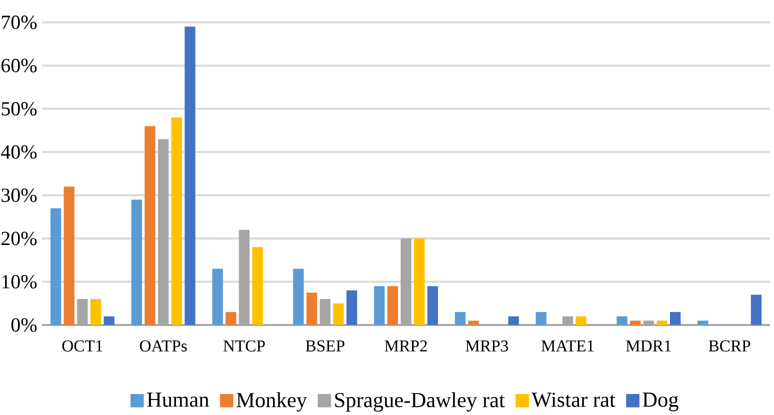  What do you see at coordinates (271, 402) in the screenshot?
I see `legend-label: Monkey` at bounding box center [271, 402].